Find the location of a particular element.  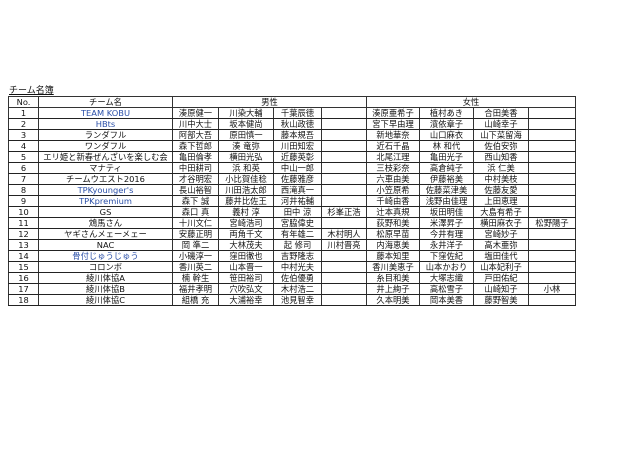

female-member-cell: 大塚志織 is located at coordinates (446, 278).